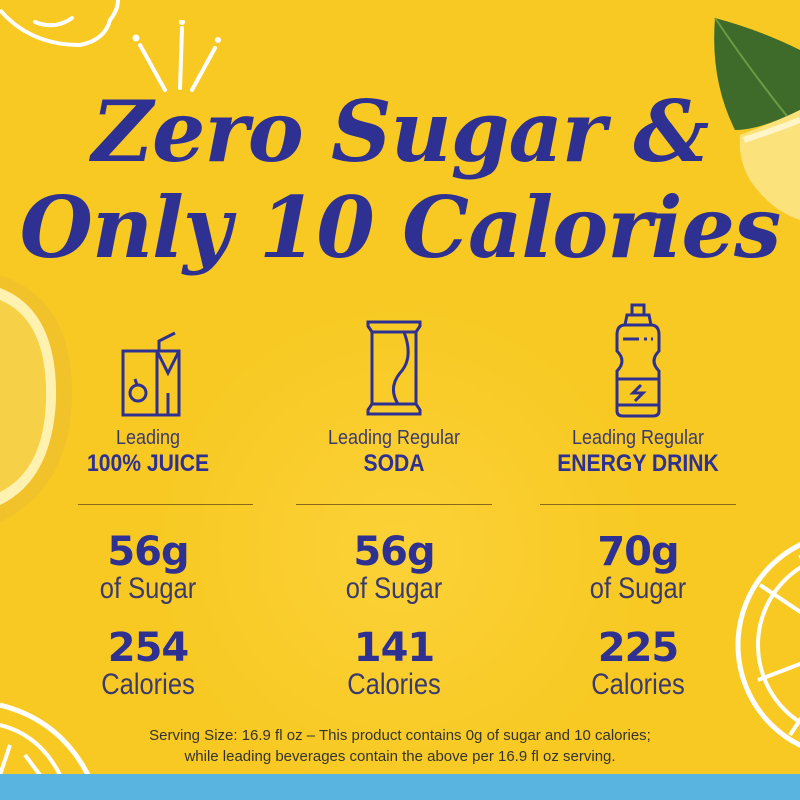 The height and width of the screenshot is (800, 800). Describe the element at coordinates (36, 398) in the screenshot. I see `lemon-slice-icon` at that location.